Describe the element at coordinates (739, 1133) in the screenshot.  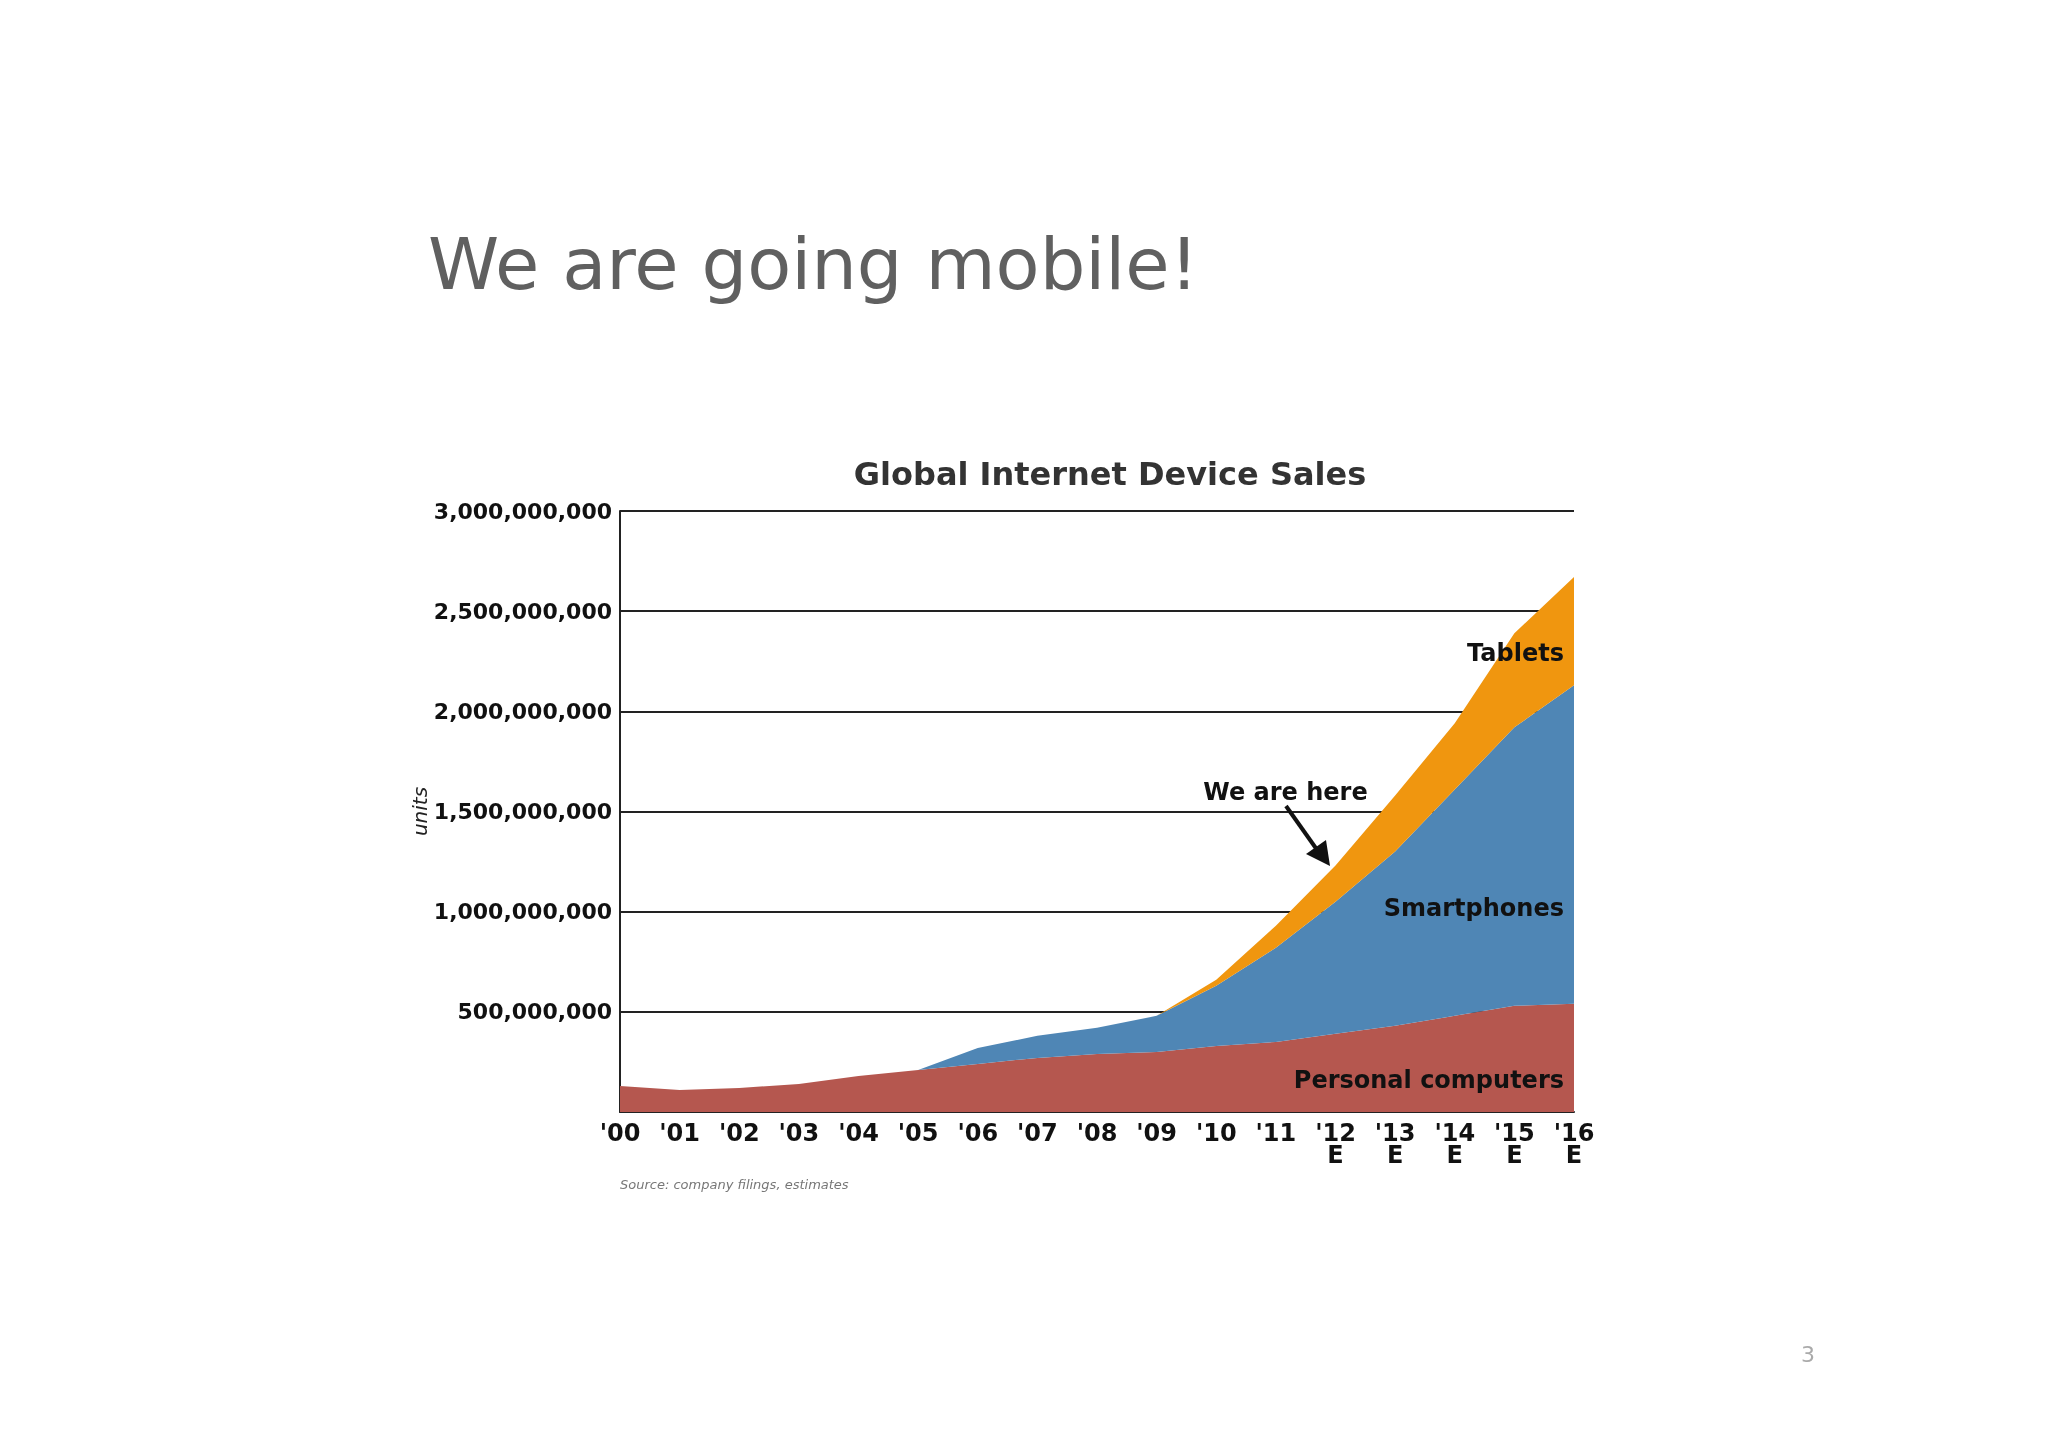
I see `x-tick-label: '02` at that location.